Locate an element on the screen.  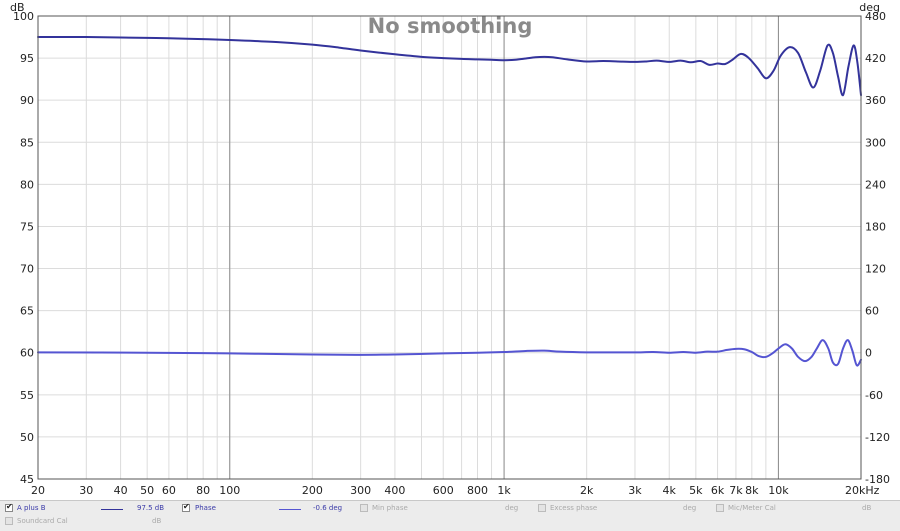
x-tick-label: 10k is located at coordinates (778, 490).